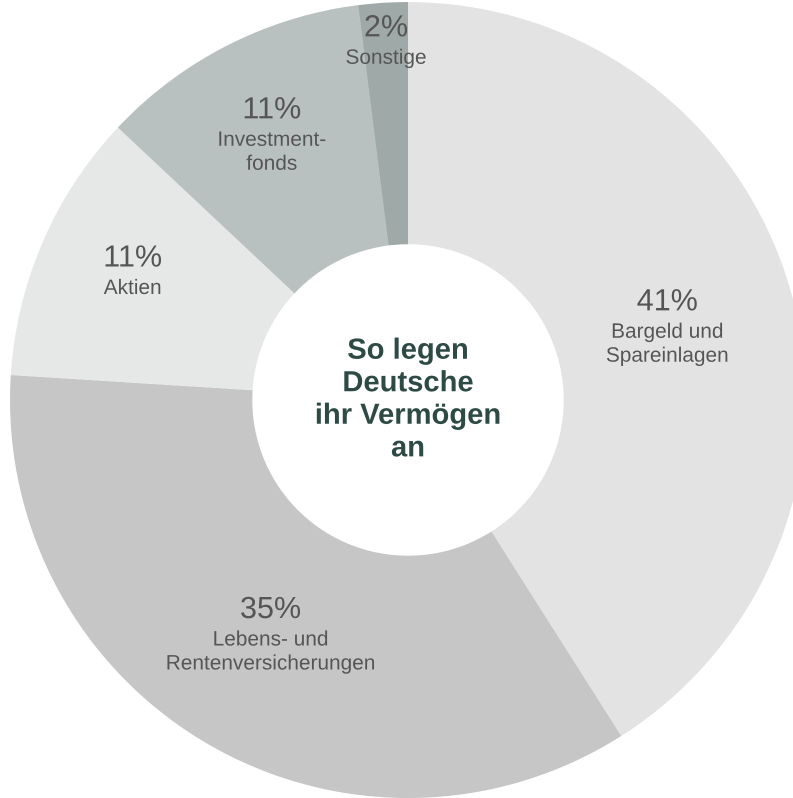 This screenshot has width=793, height=798. I want to click on slice-label: Investment- fonds, so click(272, 150).